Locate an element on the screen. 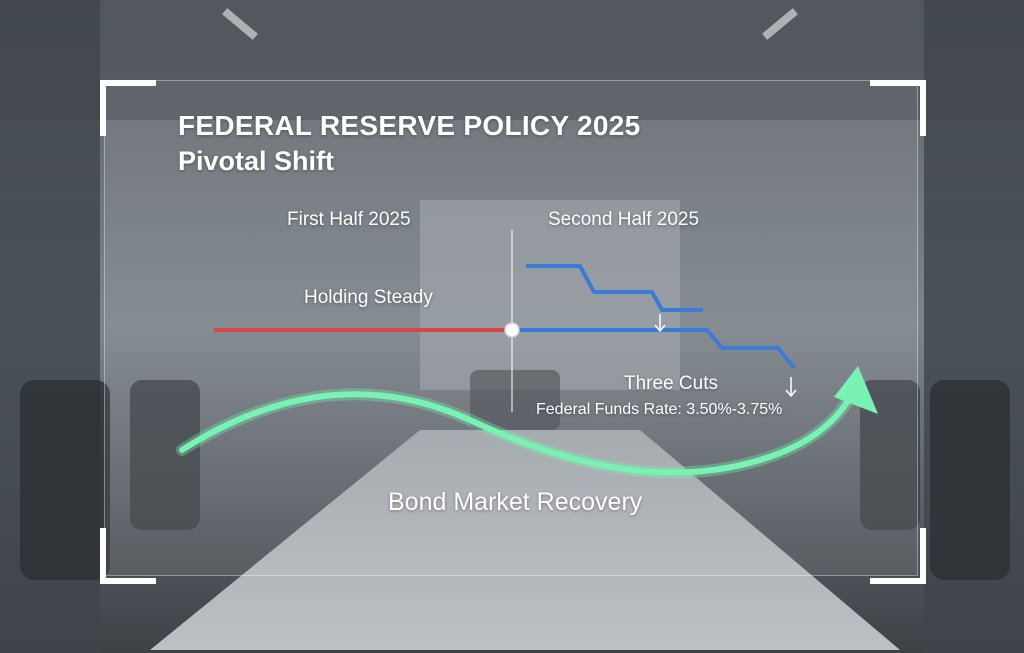 The width and height of the screenshot is (1024, 653). page-title: FEDERAL RESERVE POLICY 2025 is located at coordinates (409, 125).